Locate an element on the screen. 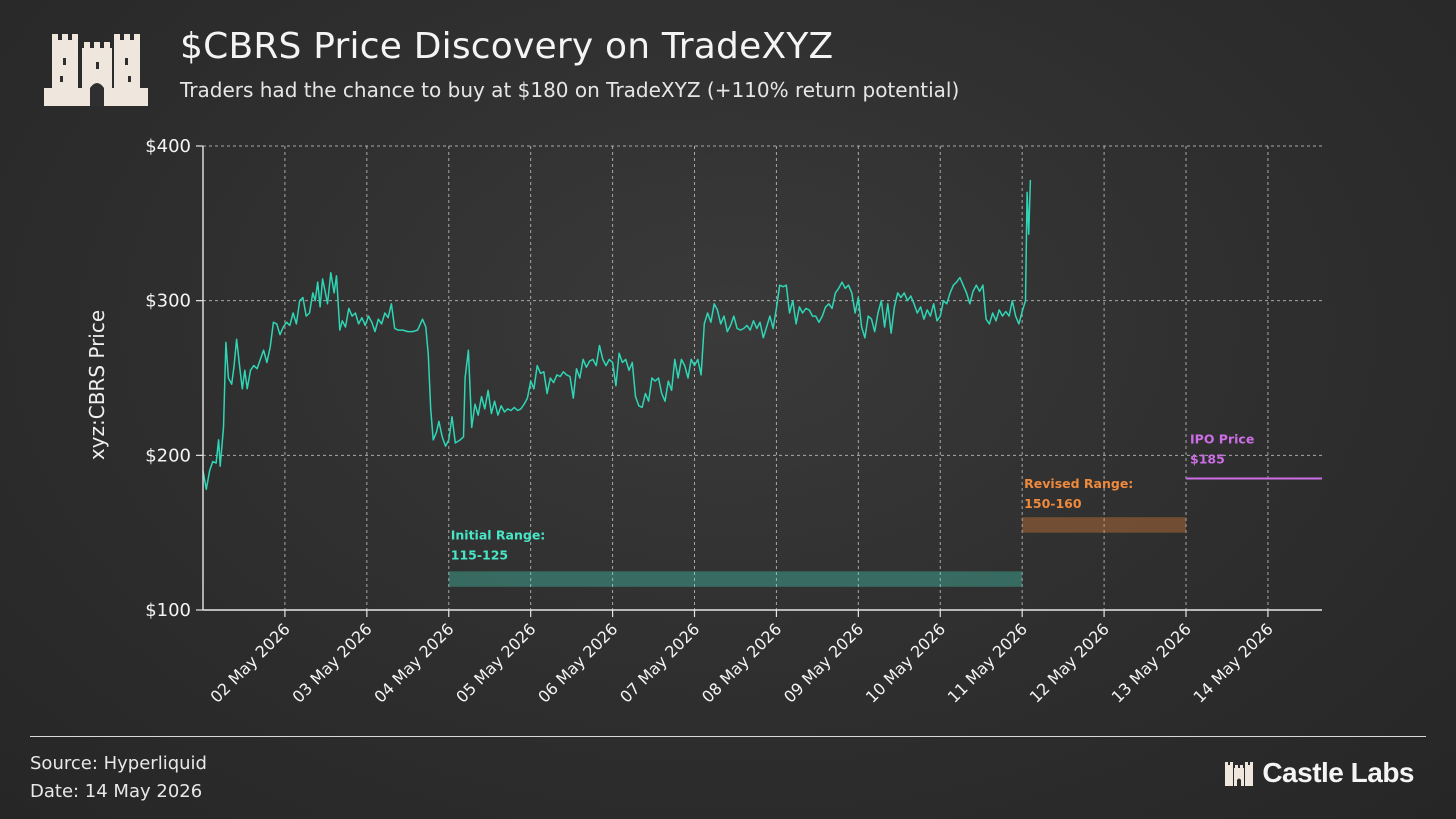  x-tick-label: 04 May 2026 is located at coordinates (413, 662).